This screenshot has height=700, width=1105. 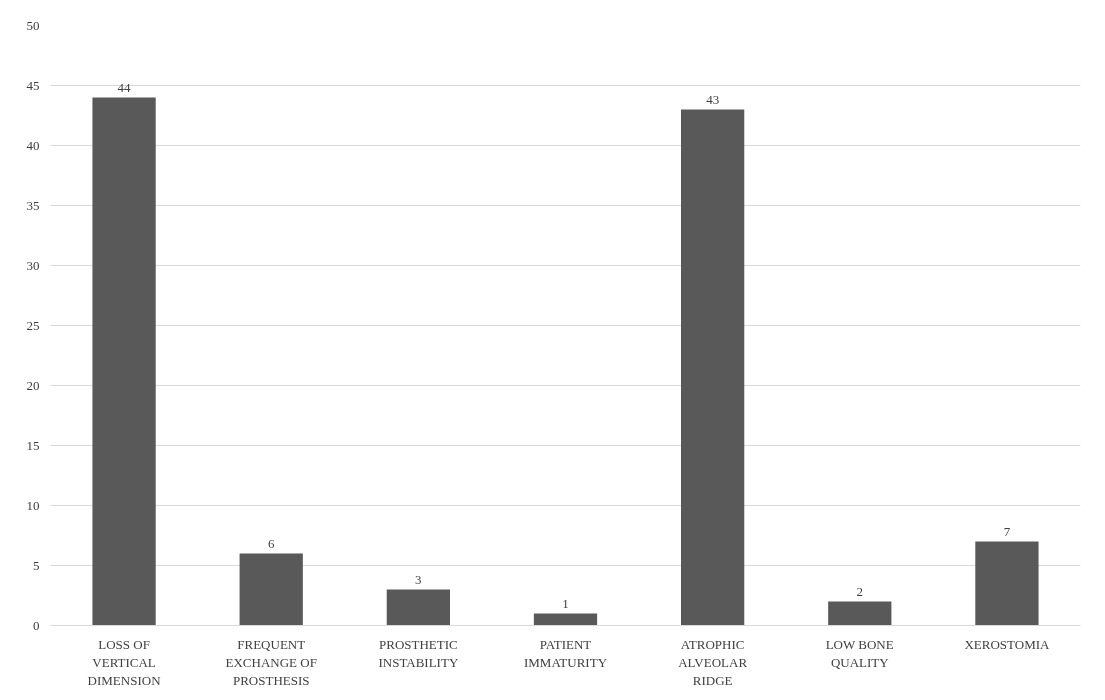 I want to click on data-label: 7, so click(x=1007, y=531).